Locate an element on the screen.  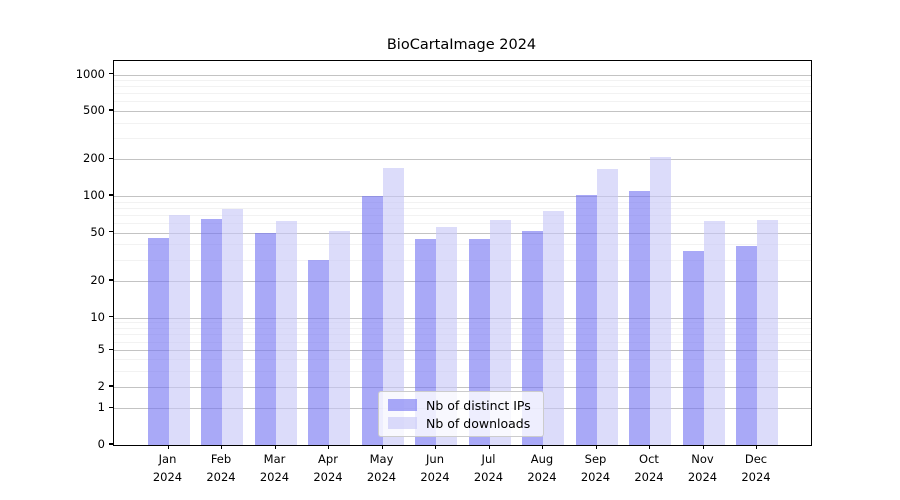
y-tick-label: 1 is located at coordinates (101, 407).